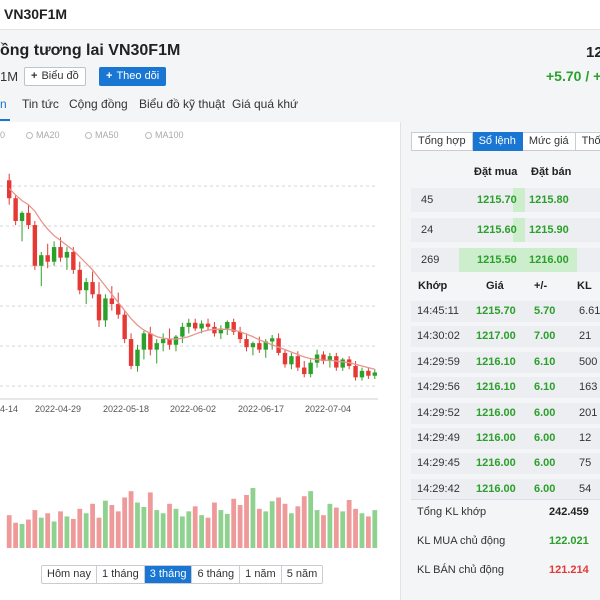 The image size is (600, 600). Describe the element at coordinates (98, 104) in the screenshot. I see `tab-community: Cộng đồng` at that location.